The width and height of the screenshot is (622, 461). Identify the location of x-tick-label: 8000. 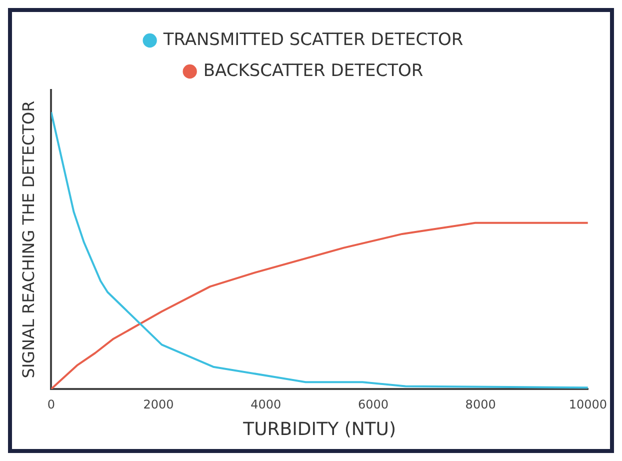
(480, 404).